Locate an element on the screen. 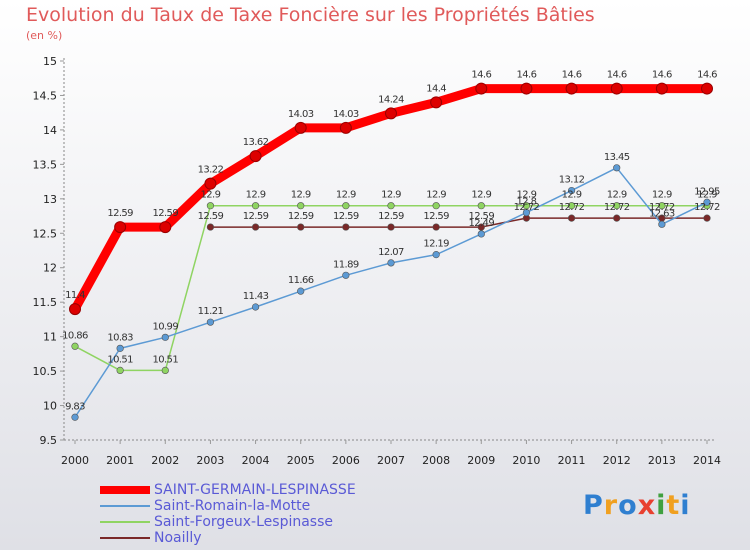 Image resolution: width=750 pixels, height=550 pixels. data-label: 12.95 is located at coordinates (707, 191).